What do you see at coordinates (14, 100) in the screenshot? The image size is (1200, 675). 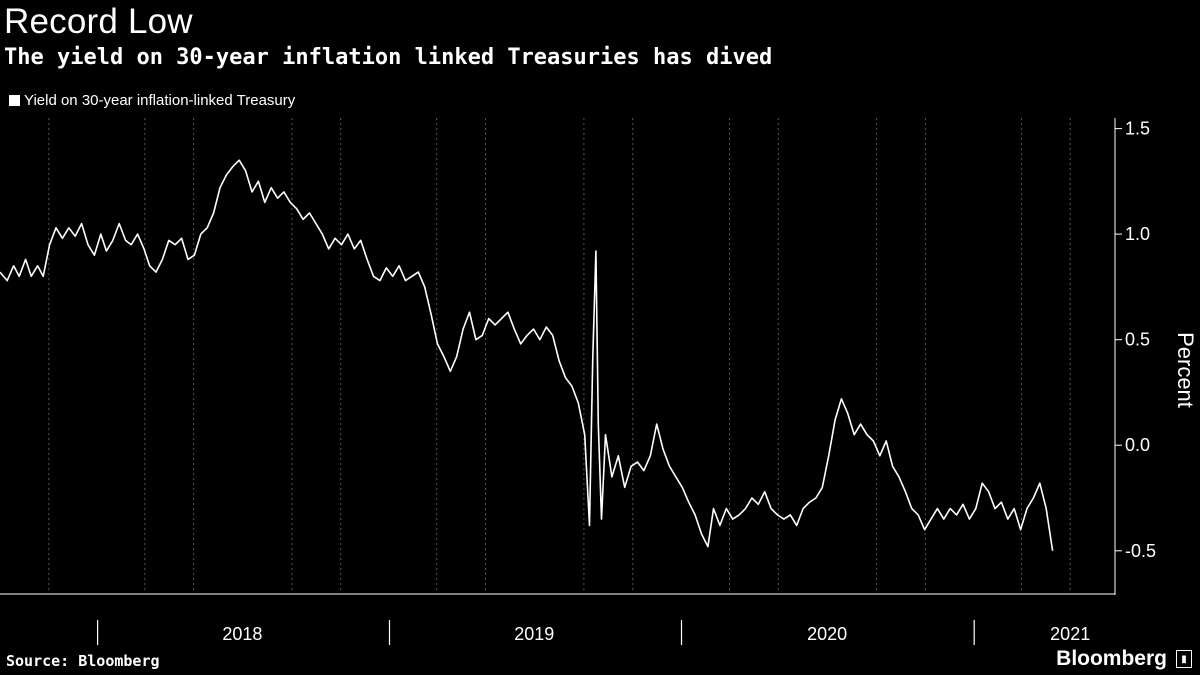 I see `legend-swatch` at bounding box center [14, 100].